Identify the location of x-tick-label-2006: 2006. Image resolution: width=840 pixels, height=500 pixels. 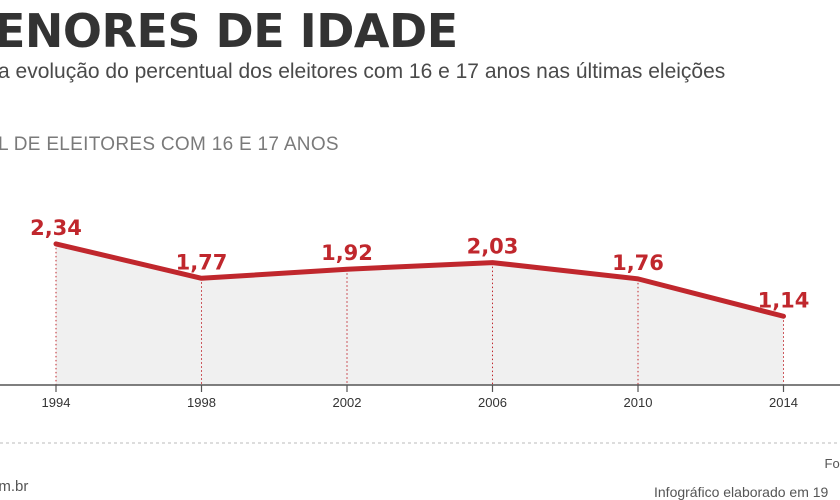
(492, 402).